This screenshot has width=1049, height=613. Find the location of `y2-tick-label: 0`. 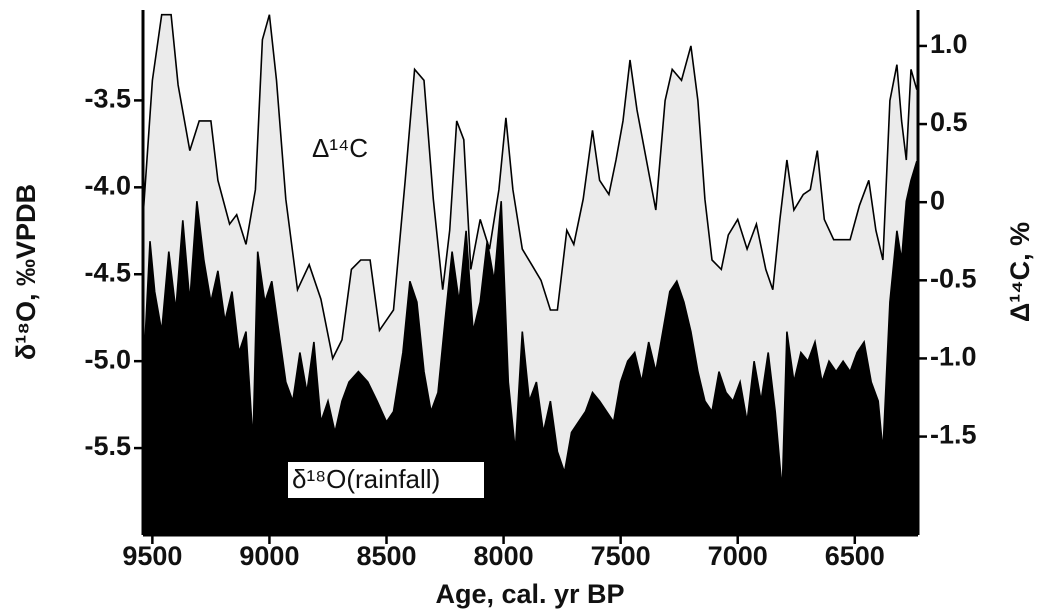

y2-tick-label: 0 is located at coordinates (937, 200).